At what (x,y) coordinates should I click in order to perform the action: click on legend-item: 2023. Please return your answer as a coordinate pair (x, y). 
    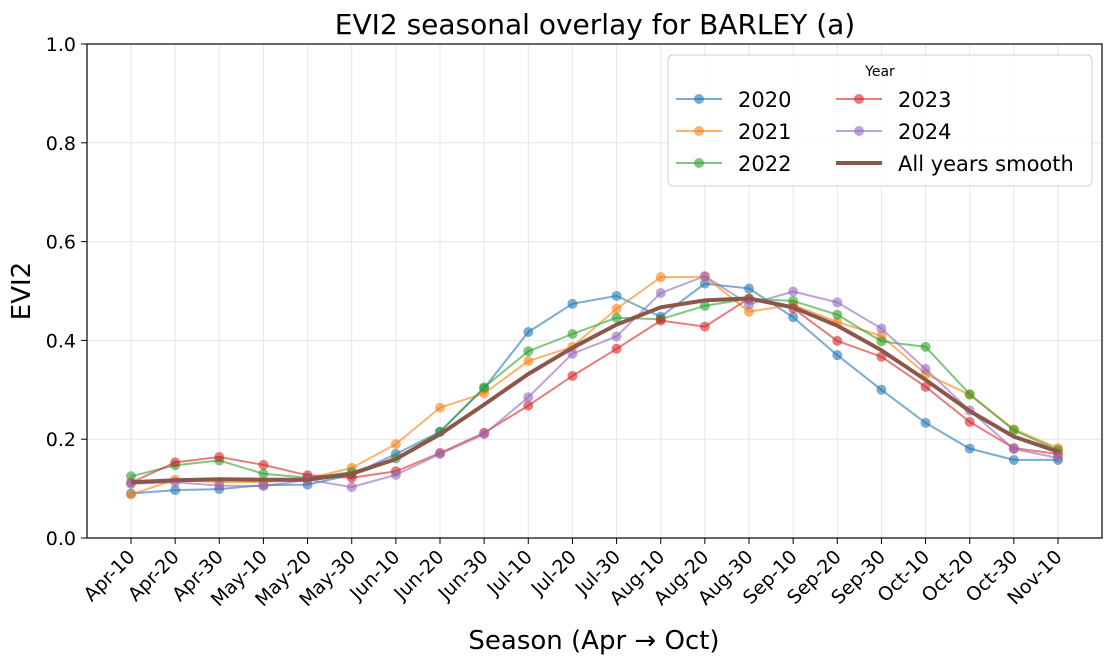
    Looking at the image, I should click on (893, 100).